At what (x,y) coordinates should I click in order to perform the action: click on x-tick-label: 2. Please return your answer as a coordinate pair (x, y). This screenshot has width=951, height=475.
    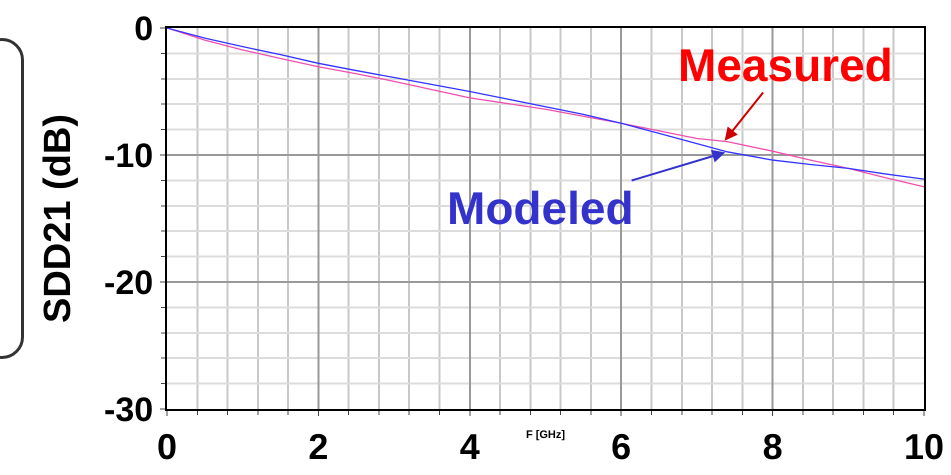
    Looking at the image, I should click on (318, 447).